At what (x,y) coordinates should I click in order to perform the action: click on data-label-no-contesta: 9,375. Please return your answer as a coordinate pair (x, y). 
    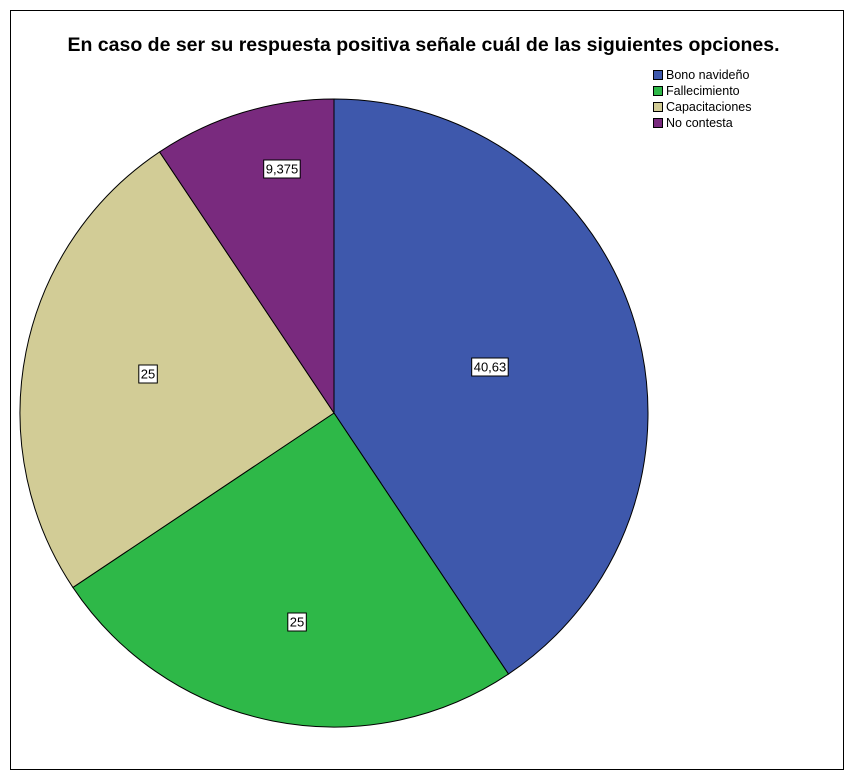
    Looking at the image, I should click on (282, 169).